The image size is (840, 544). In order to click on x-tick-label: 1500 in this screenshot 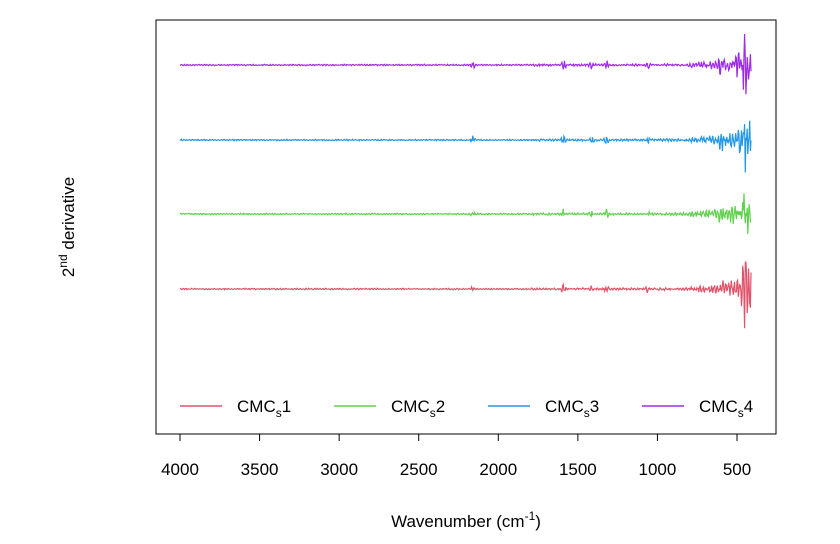, I will do `click(578, 469)`.